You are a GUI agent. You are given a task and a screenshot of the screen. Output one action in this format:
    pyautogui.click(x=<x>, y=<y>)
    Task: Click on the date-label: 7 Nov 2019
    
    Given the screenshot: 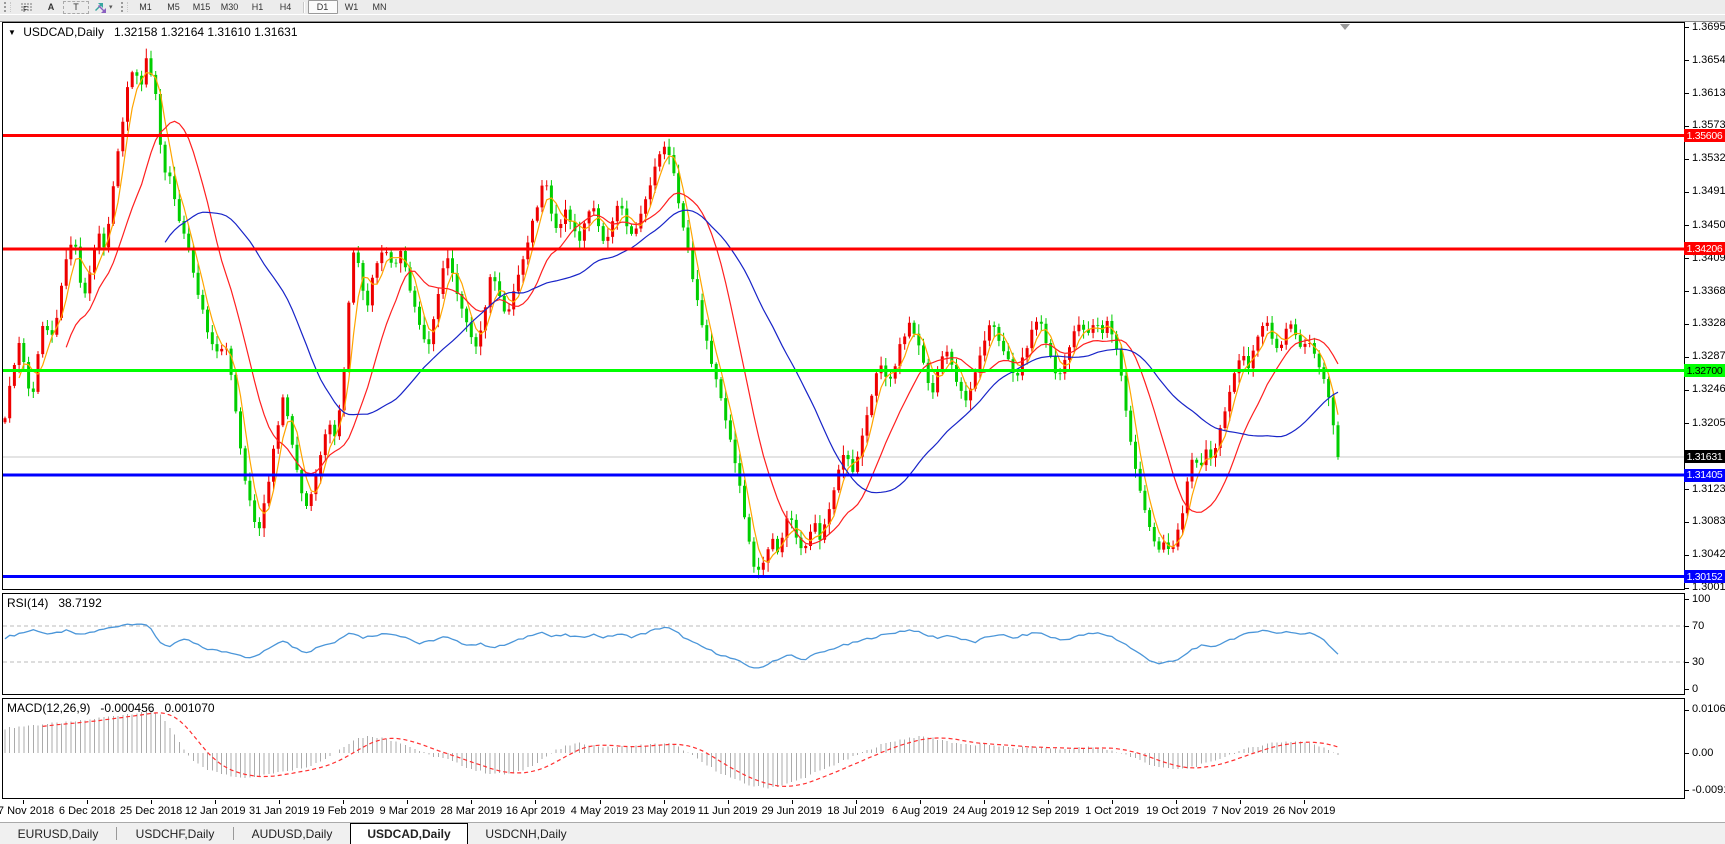 What is the action you would take?
    pyautogui.click(x=1240, y=811)
    